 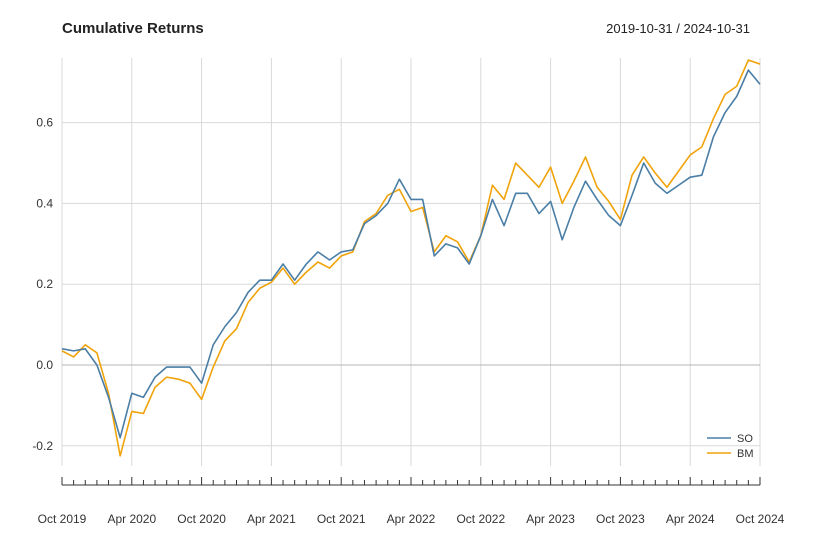 I want to click on y-tick-label: 0.2, so click(x=44, y=284).